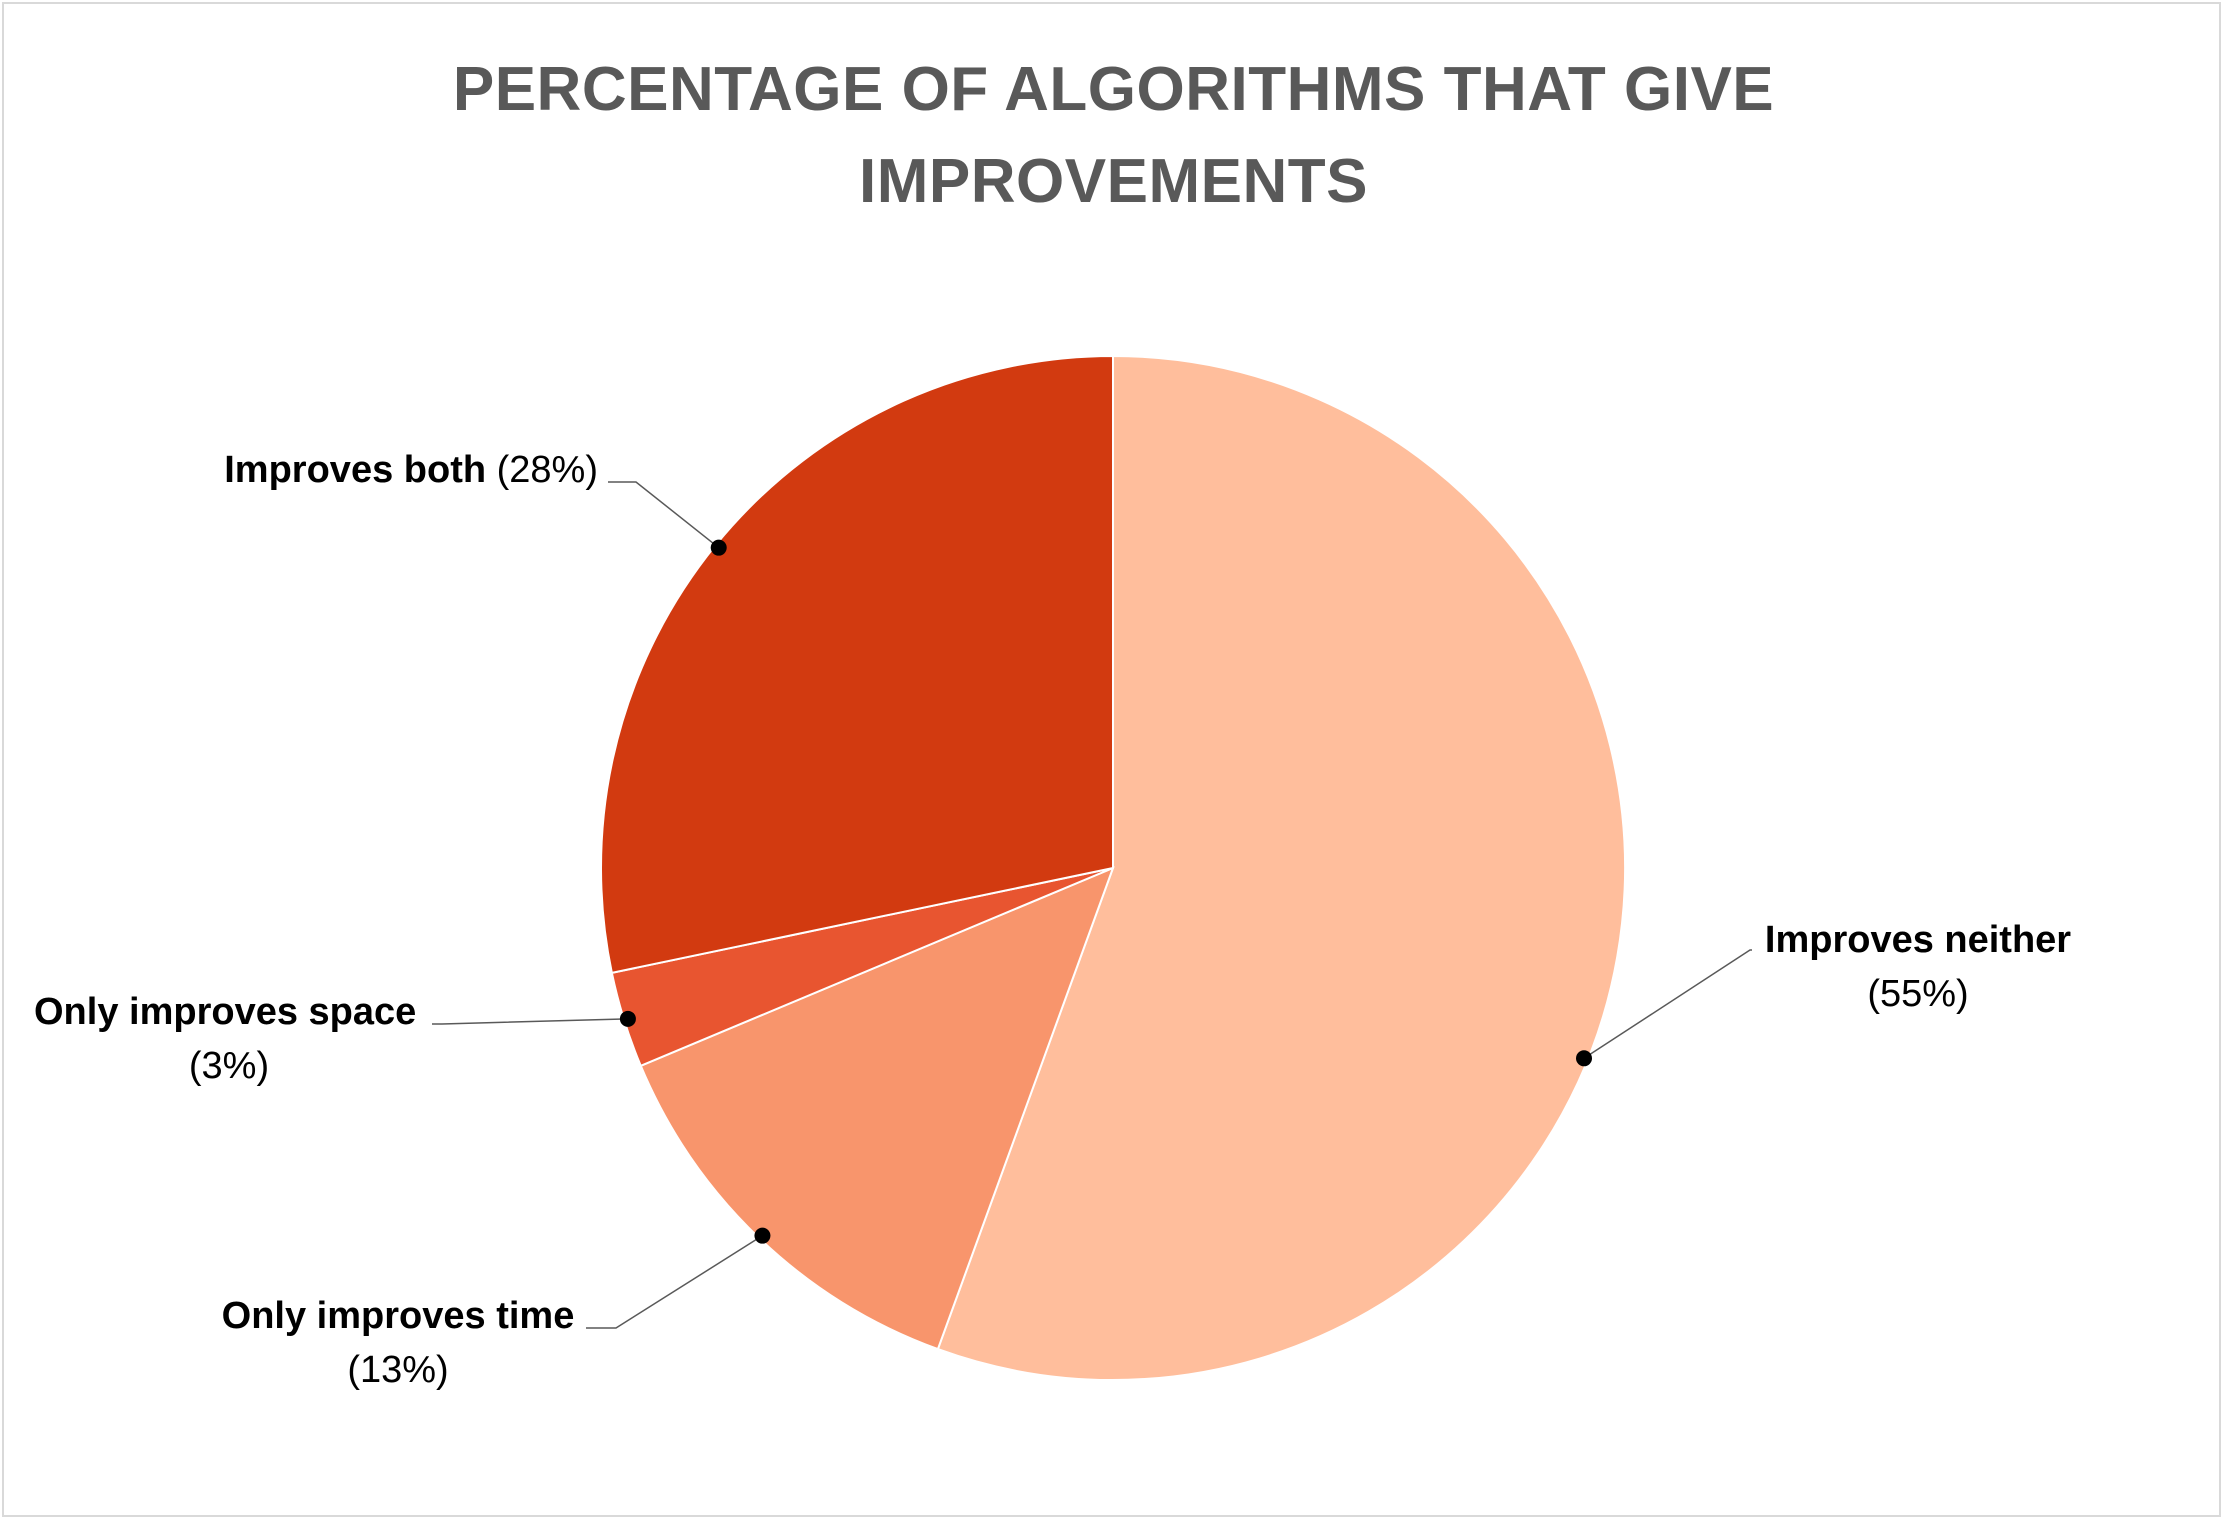  What do you see at coordinates (229, 1066) in the screenshot?
I see `data-label-percent: (3%)` at bounding box center [229, 1066].